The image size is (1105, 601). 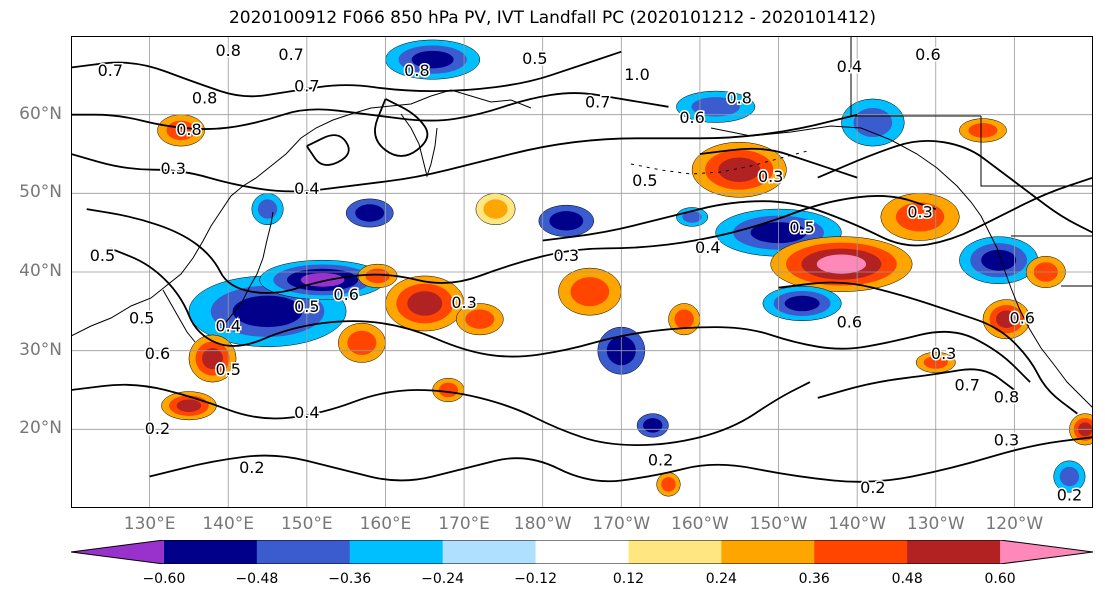 What do you see at coordinates (857, 524) in the screenshot?
I see `lon-label-140w: 140°W` at bounding box center [857, 524].